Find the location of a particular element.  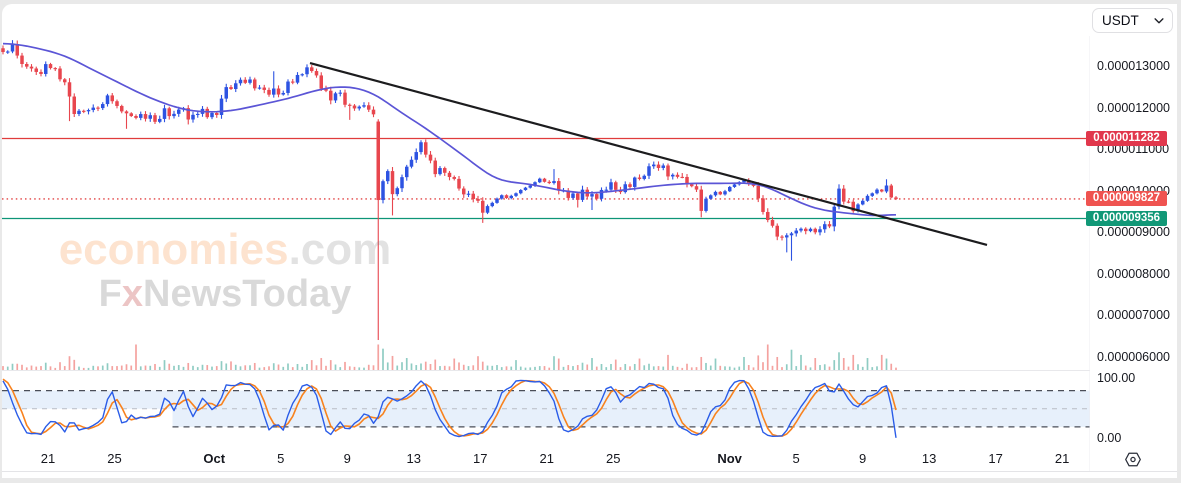

price-badge: 0.000011282 is located at coordinates (1126, 138).